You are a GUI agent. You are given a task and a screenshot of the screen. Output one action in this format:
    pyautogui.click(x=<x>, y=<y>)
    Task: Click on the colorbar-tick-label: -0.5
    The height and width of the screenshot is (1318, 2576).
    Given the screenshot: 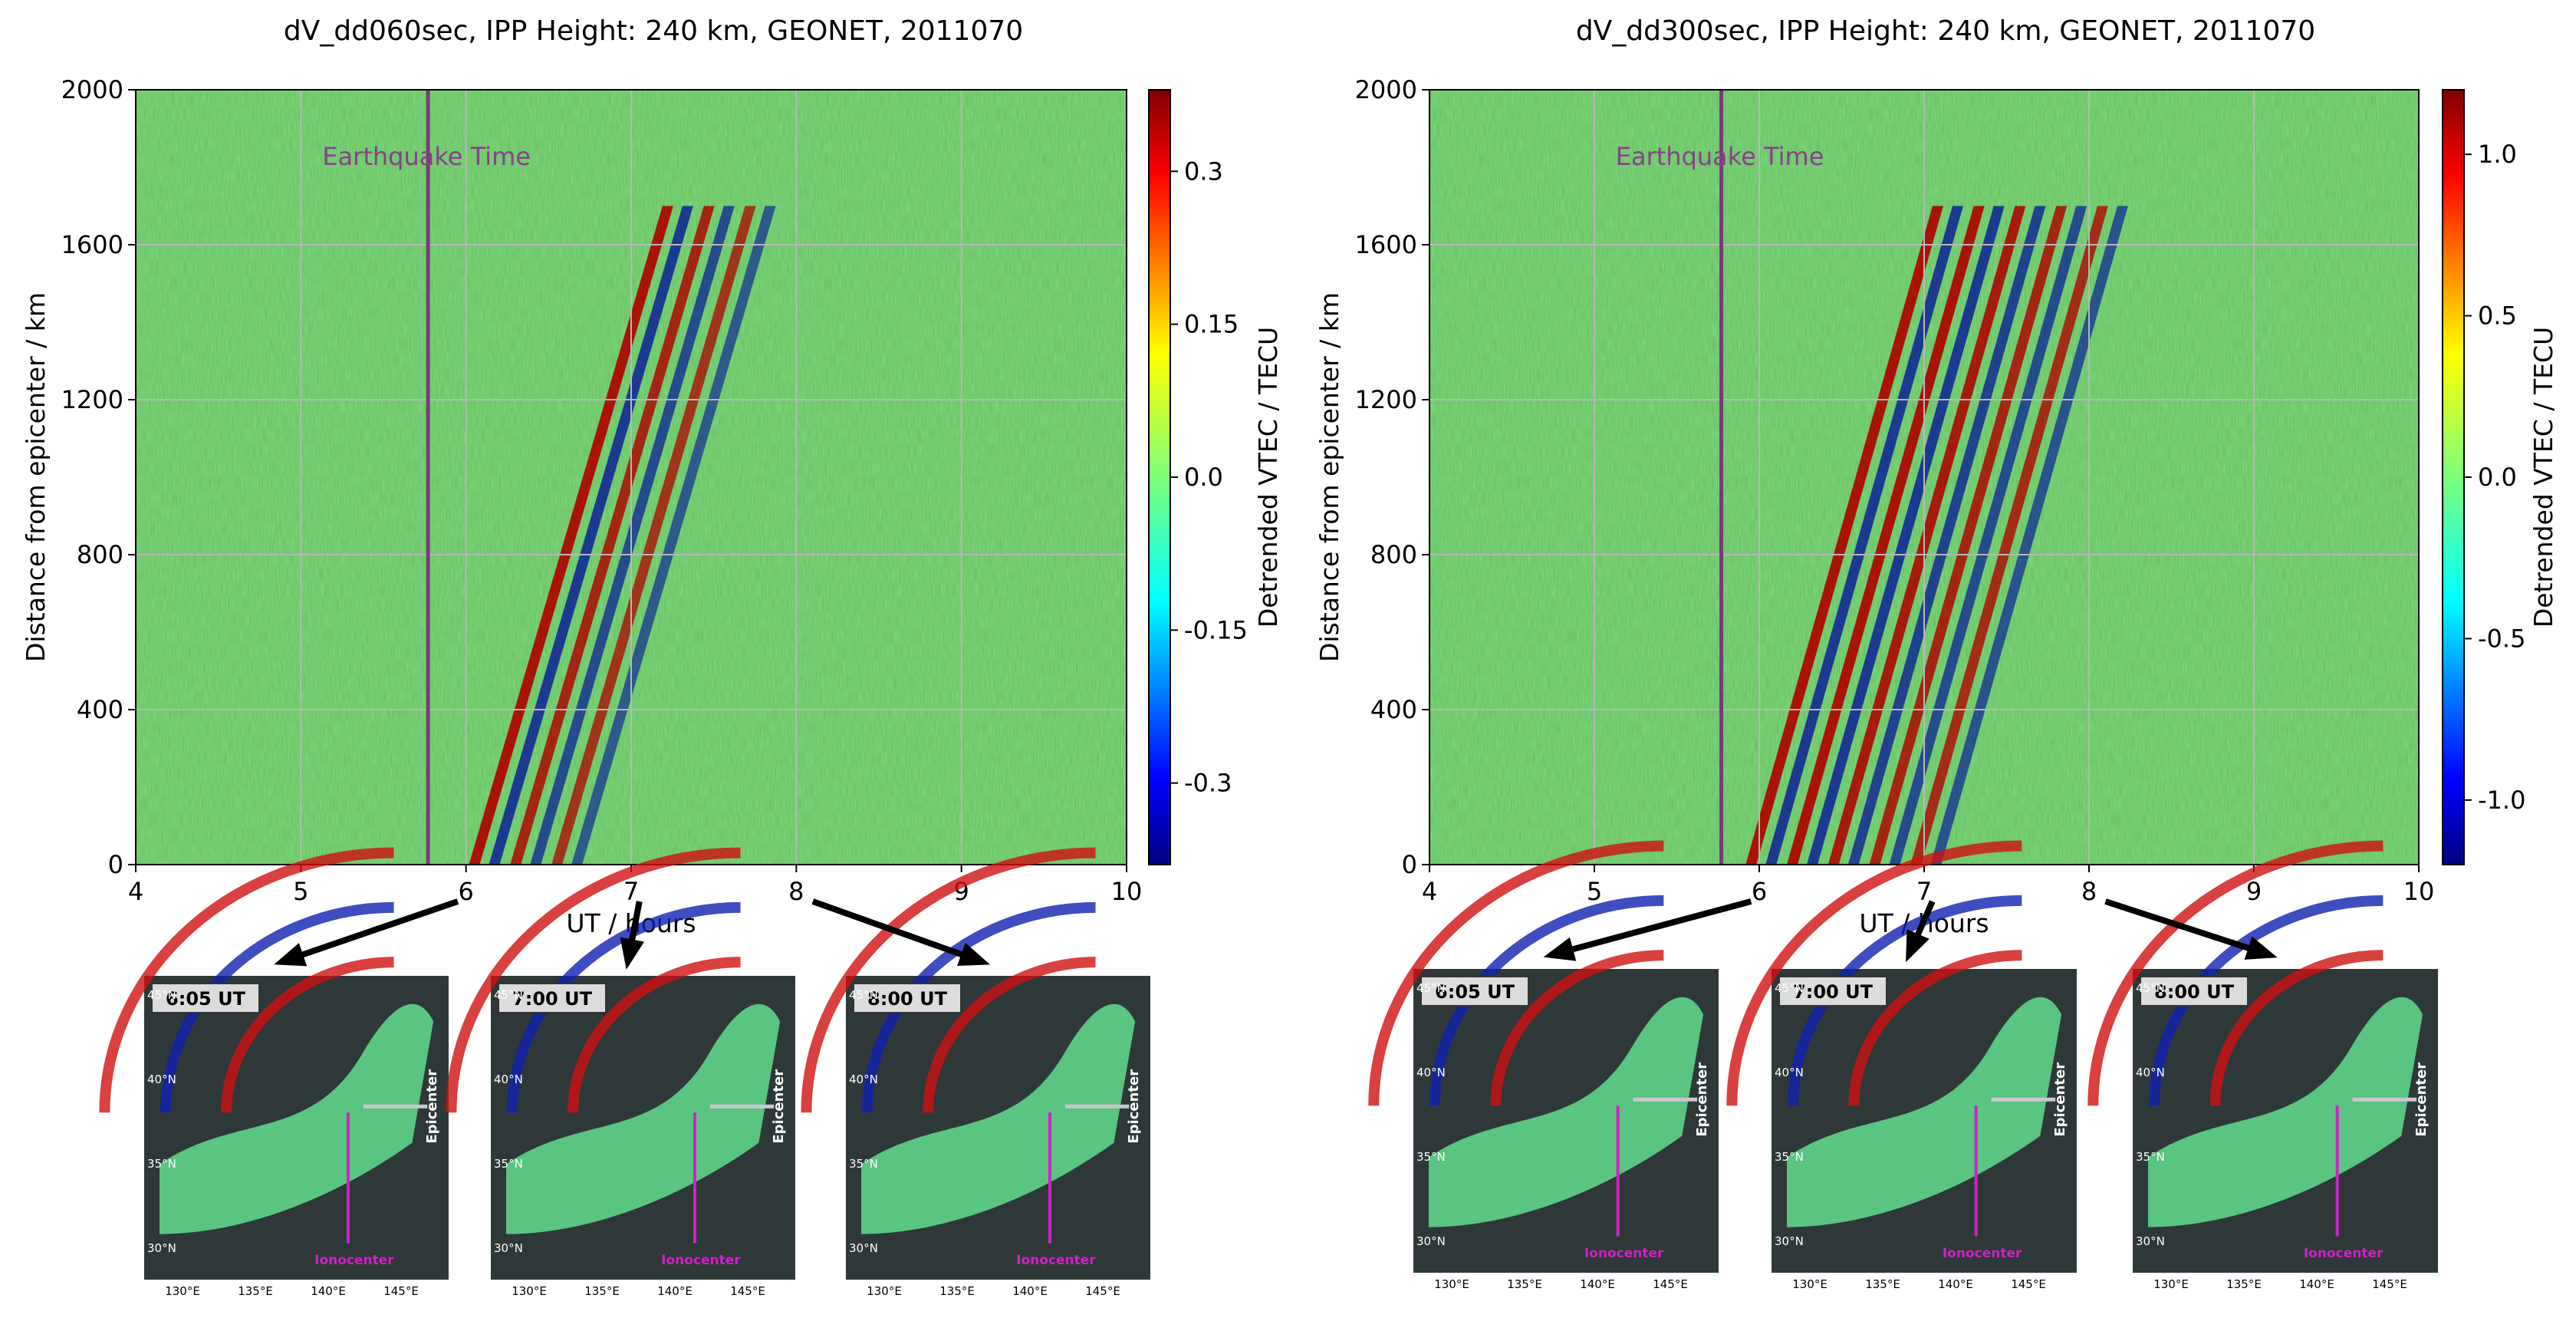 What is the action you would take?
    pyautogui.click(x=2501, y=639)
    